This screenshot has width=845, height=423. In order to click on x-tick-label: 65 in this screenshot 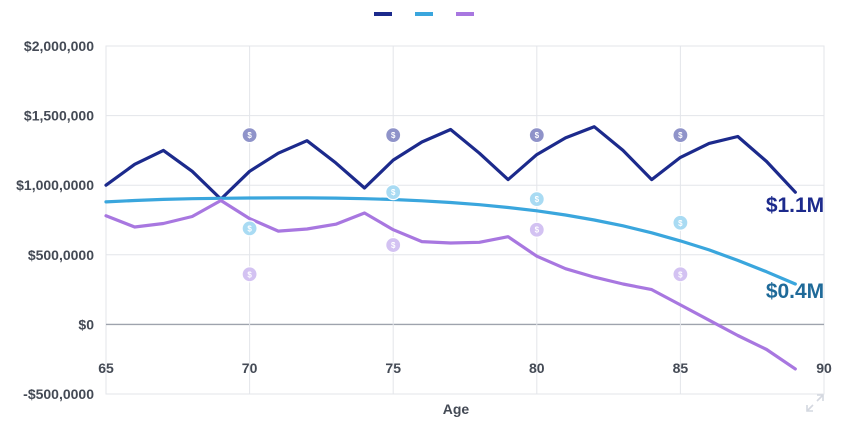, I will do `click(106, 368)`.